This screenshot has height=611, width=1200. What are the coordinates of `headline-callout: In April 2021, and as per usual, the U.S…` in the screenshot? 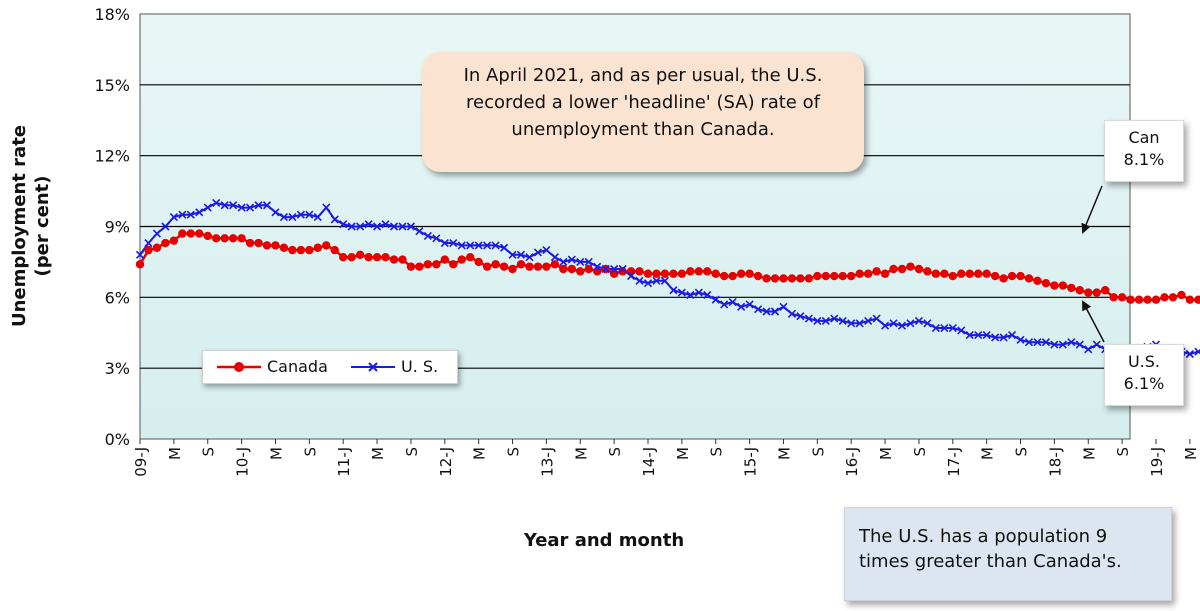 It's located at (643, 112).